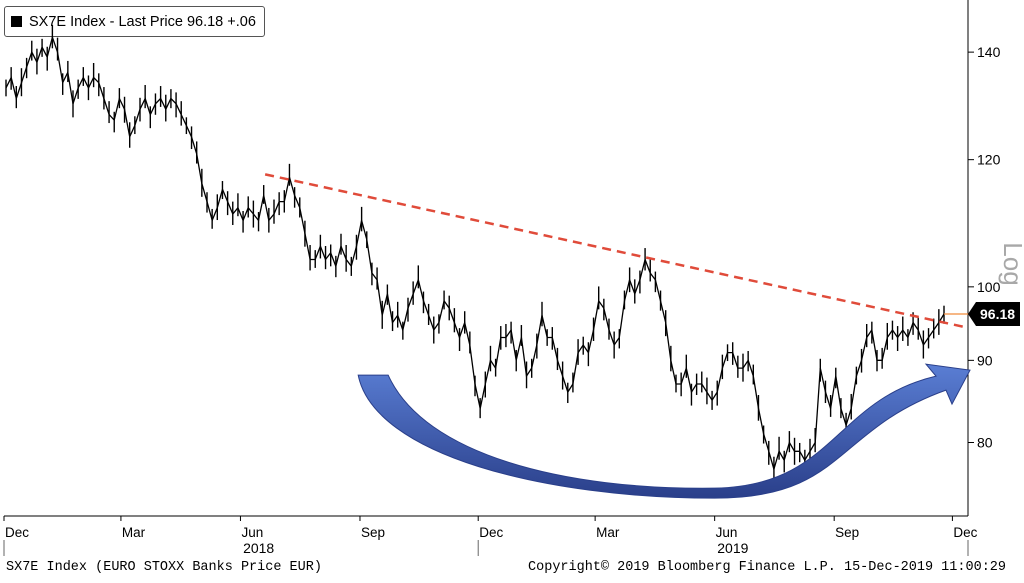 The image size is (1024, 583). I want to click on y-tick-label: 140, so click(989, 52).